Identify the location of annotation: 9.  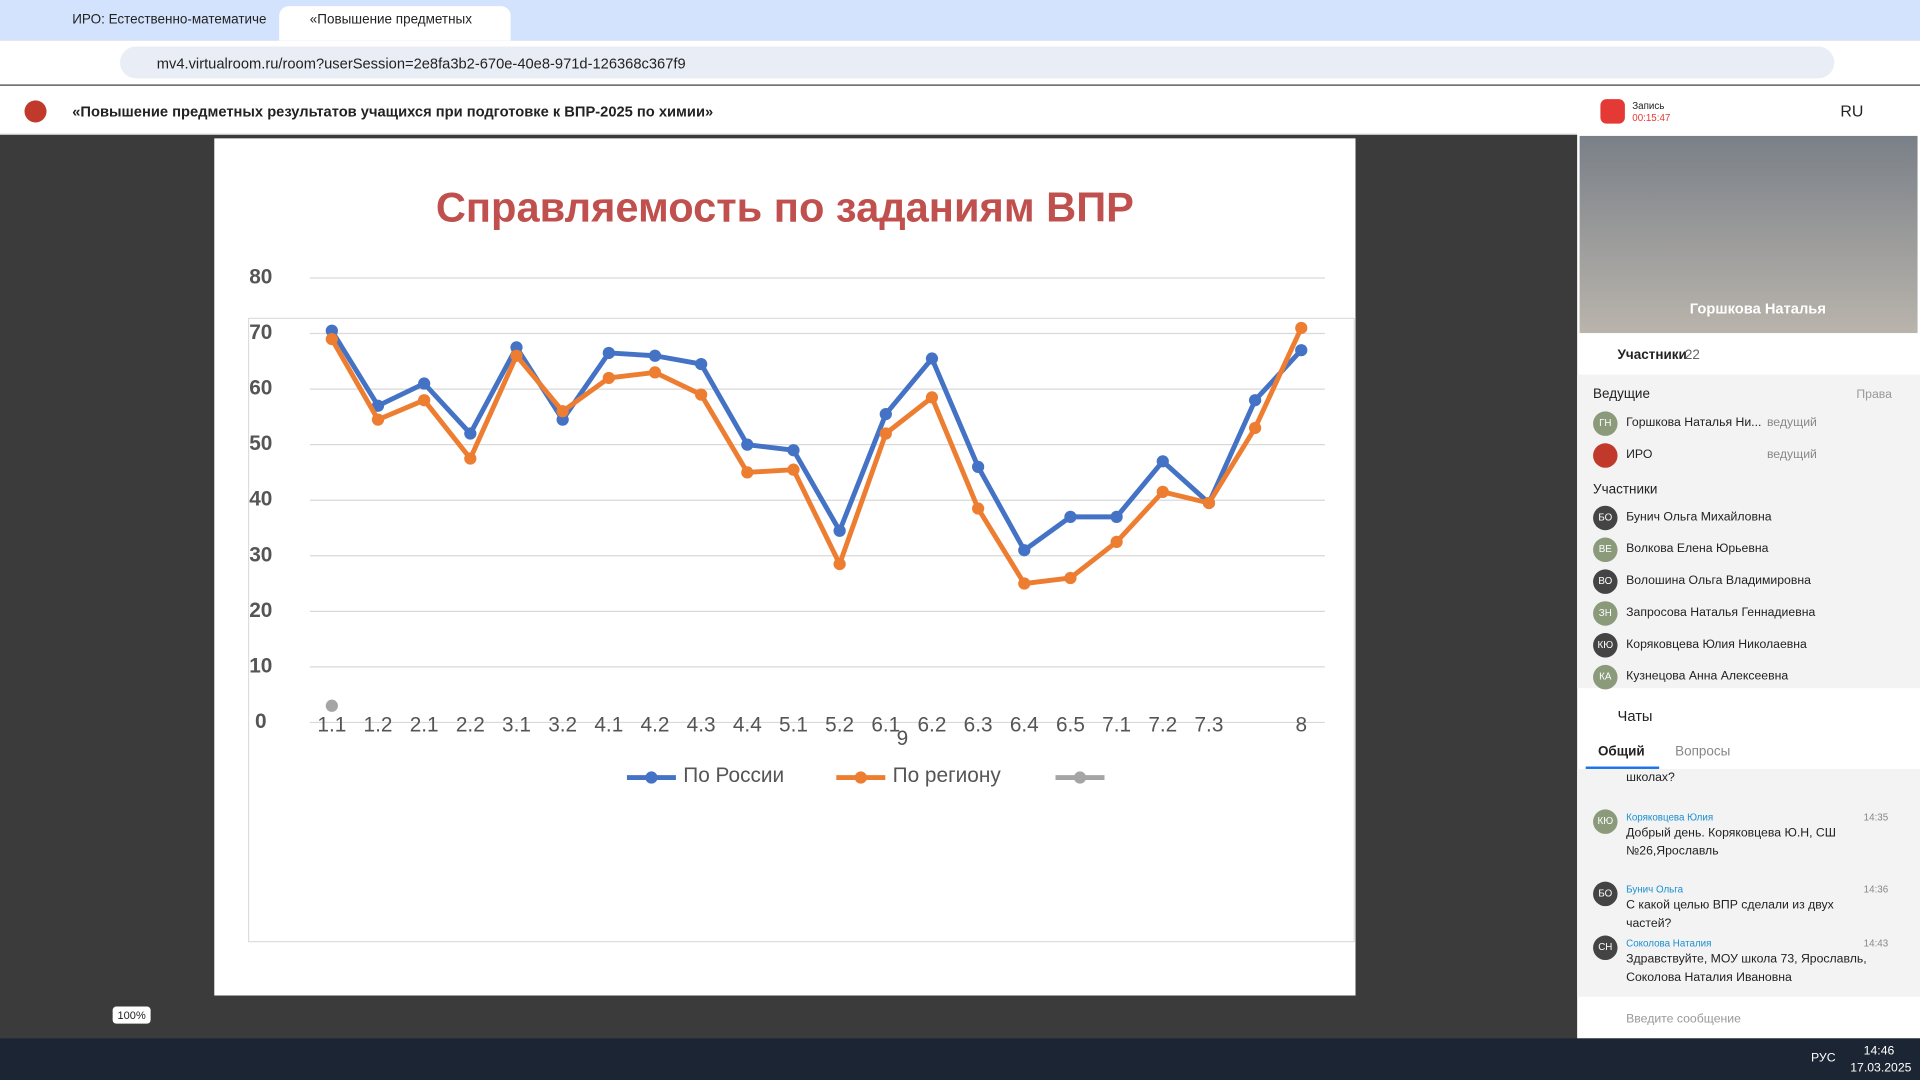
(903, 738).